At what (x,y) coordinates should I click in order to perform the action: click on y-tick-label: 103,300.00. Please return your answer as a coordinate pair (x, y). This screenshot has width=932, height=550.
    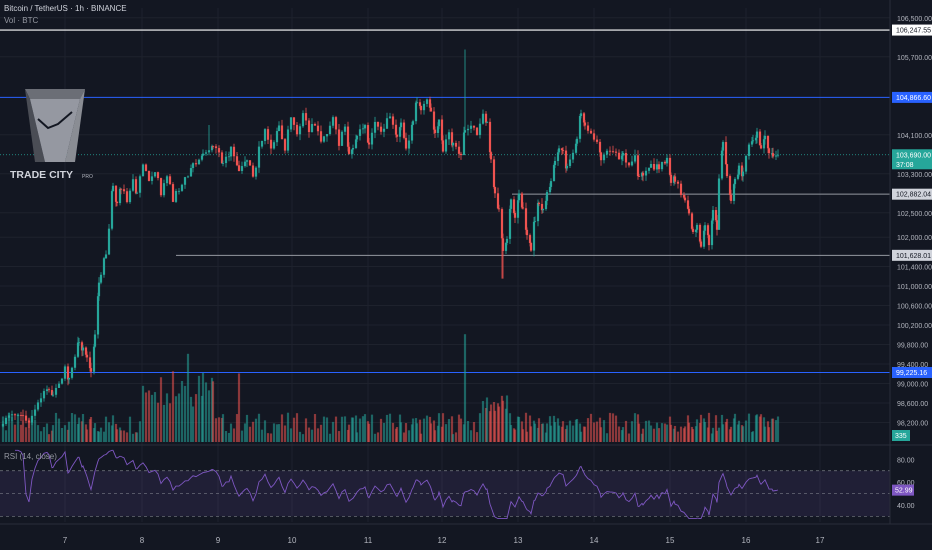
    Looking at the image, I should click on (914, 175).